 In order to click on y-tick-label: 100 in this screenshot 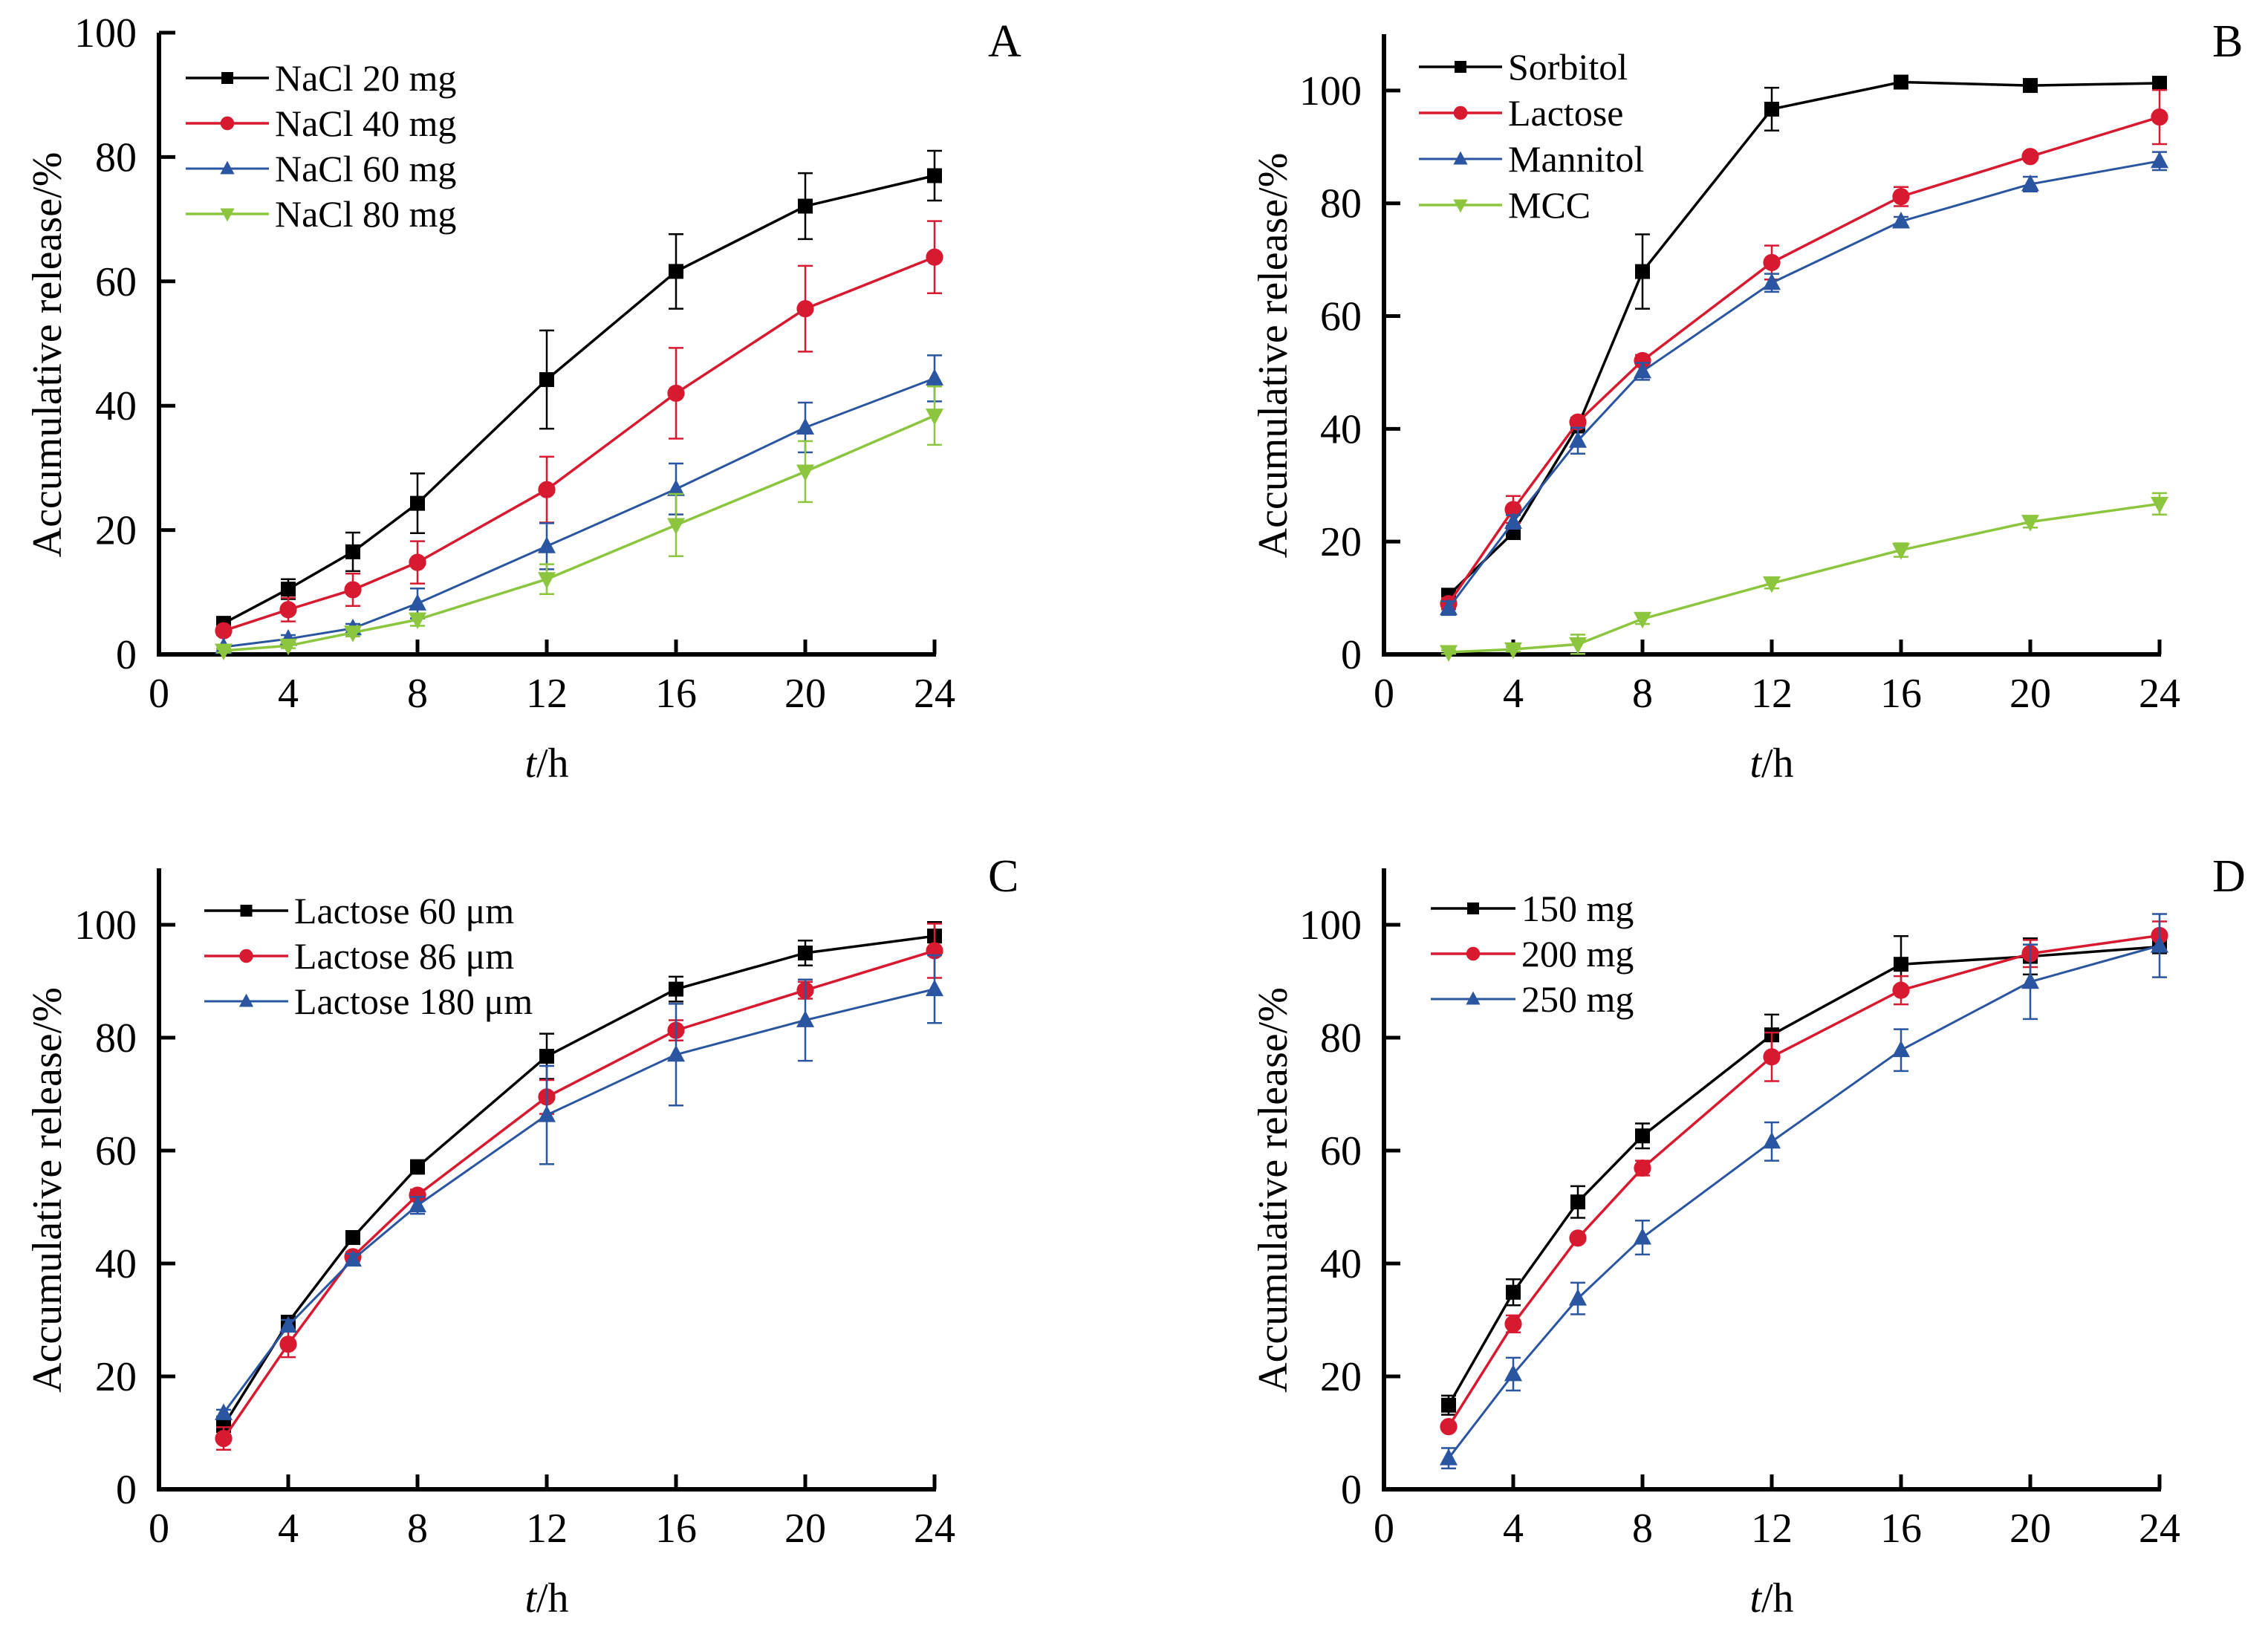, I will do `click(1330, 925)`.